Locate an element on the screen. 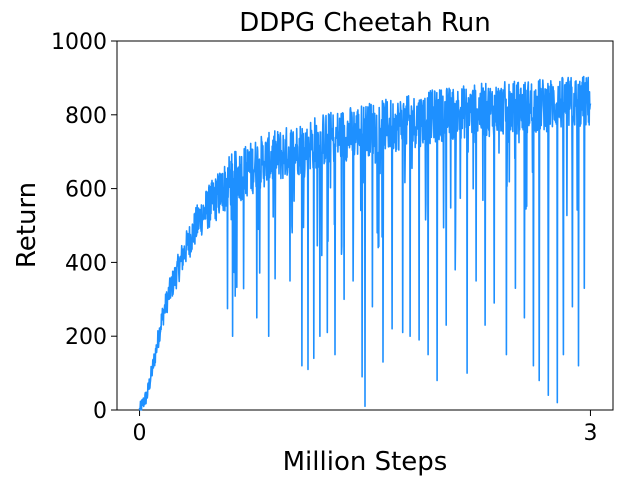 Image resolution: width=622 pixels, height=487 pixels. x-axis-title: Million Steps is located at coordinates (365, 462).